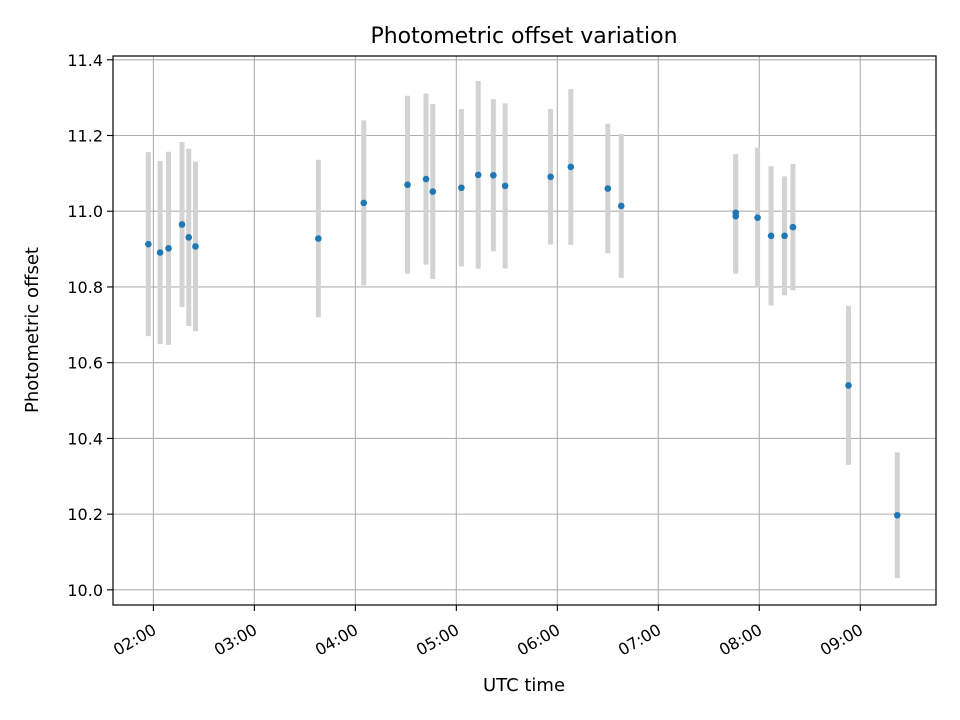  What do you see at coordinates (523, 36) in the screenshot?
I see `chart-title: Photometric offset variation` at bounding box center [523, 36].